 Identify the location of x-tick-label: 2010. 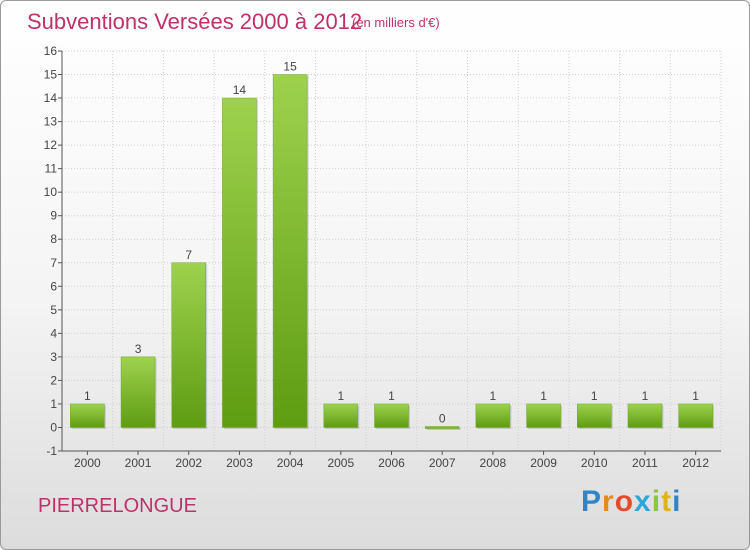
(594, 463).